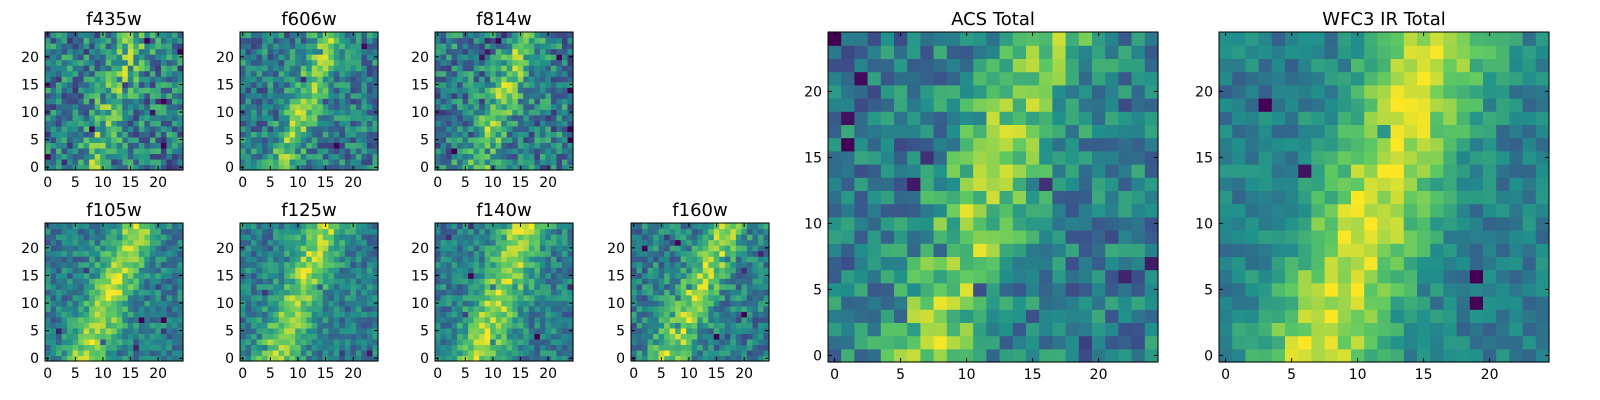  I want to click on x-tick-label: 10, so click(493, 183).